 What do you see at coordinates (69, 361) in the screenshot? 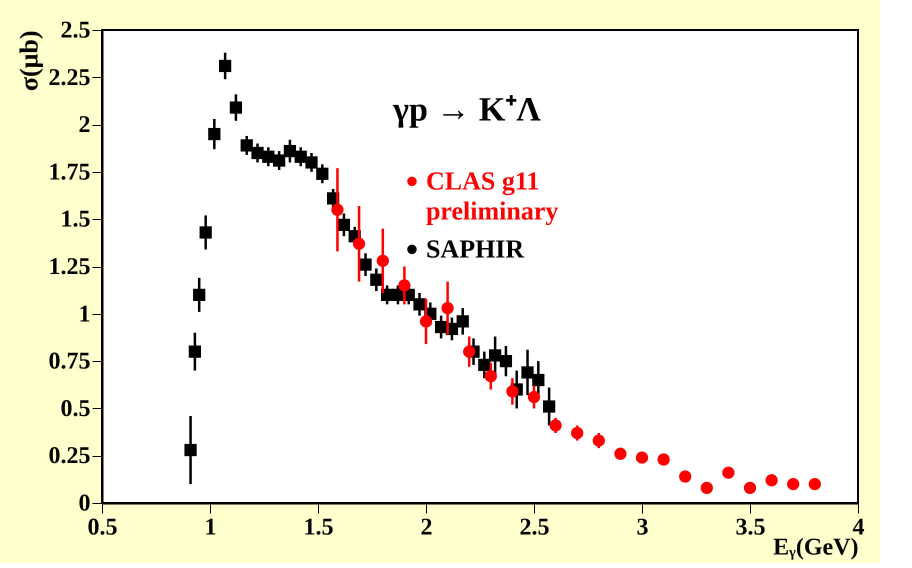
I see `y-tick-label: 0.75` at bounding box center [69, 361].